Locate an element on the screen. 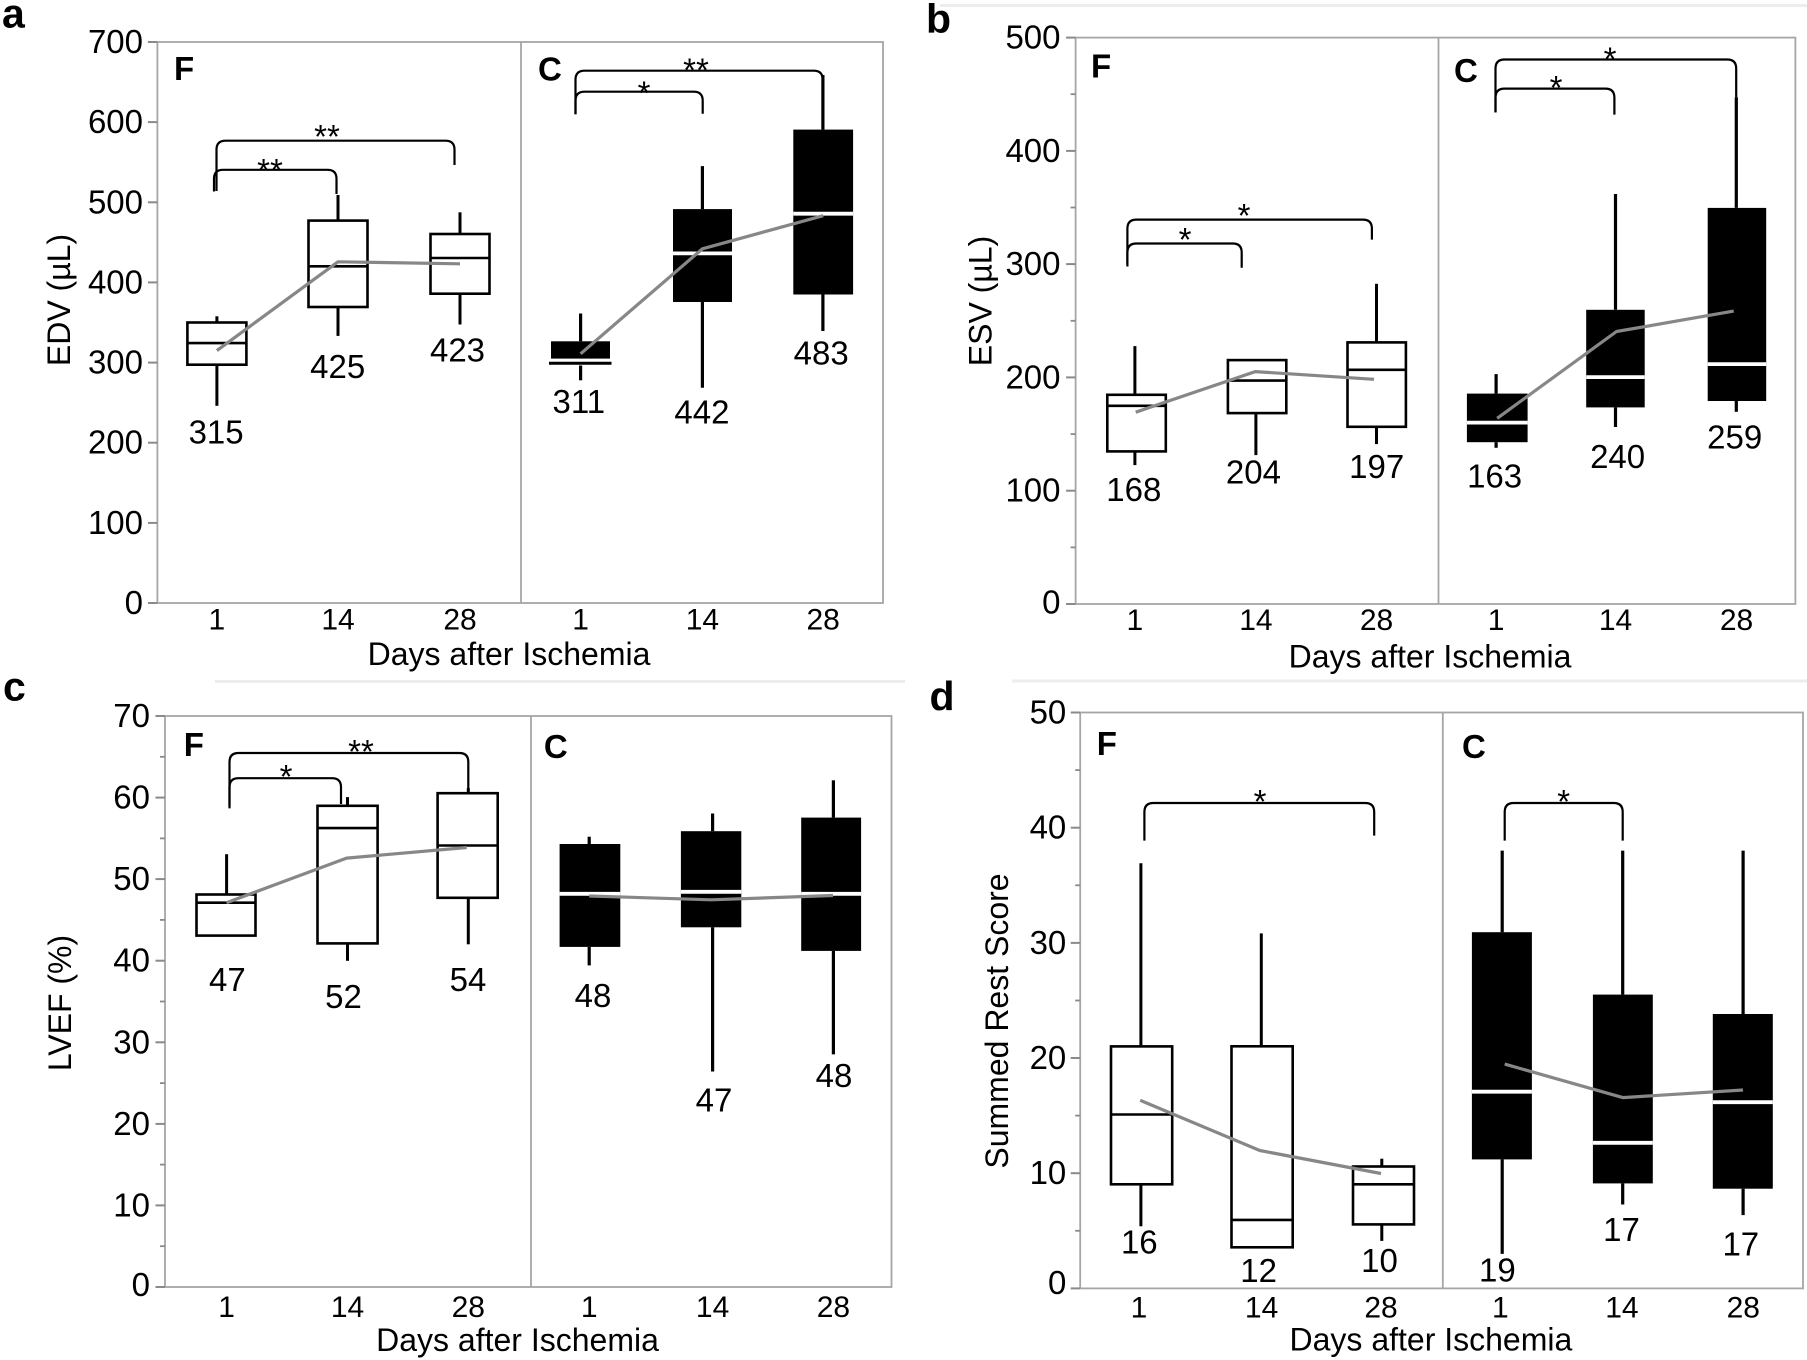 Image resolution: width=1807 pixels, height=1360 pixels. svg-text: 16 is located at coordinates (1139, 1242).